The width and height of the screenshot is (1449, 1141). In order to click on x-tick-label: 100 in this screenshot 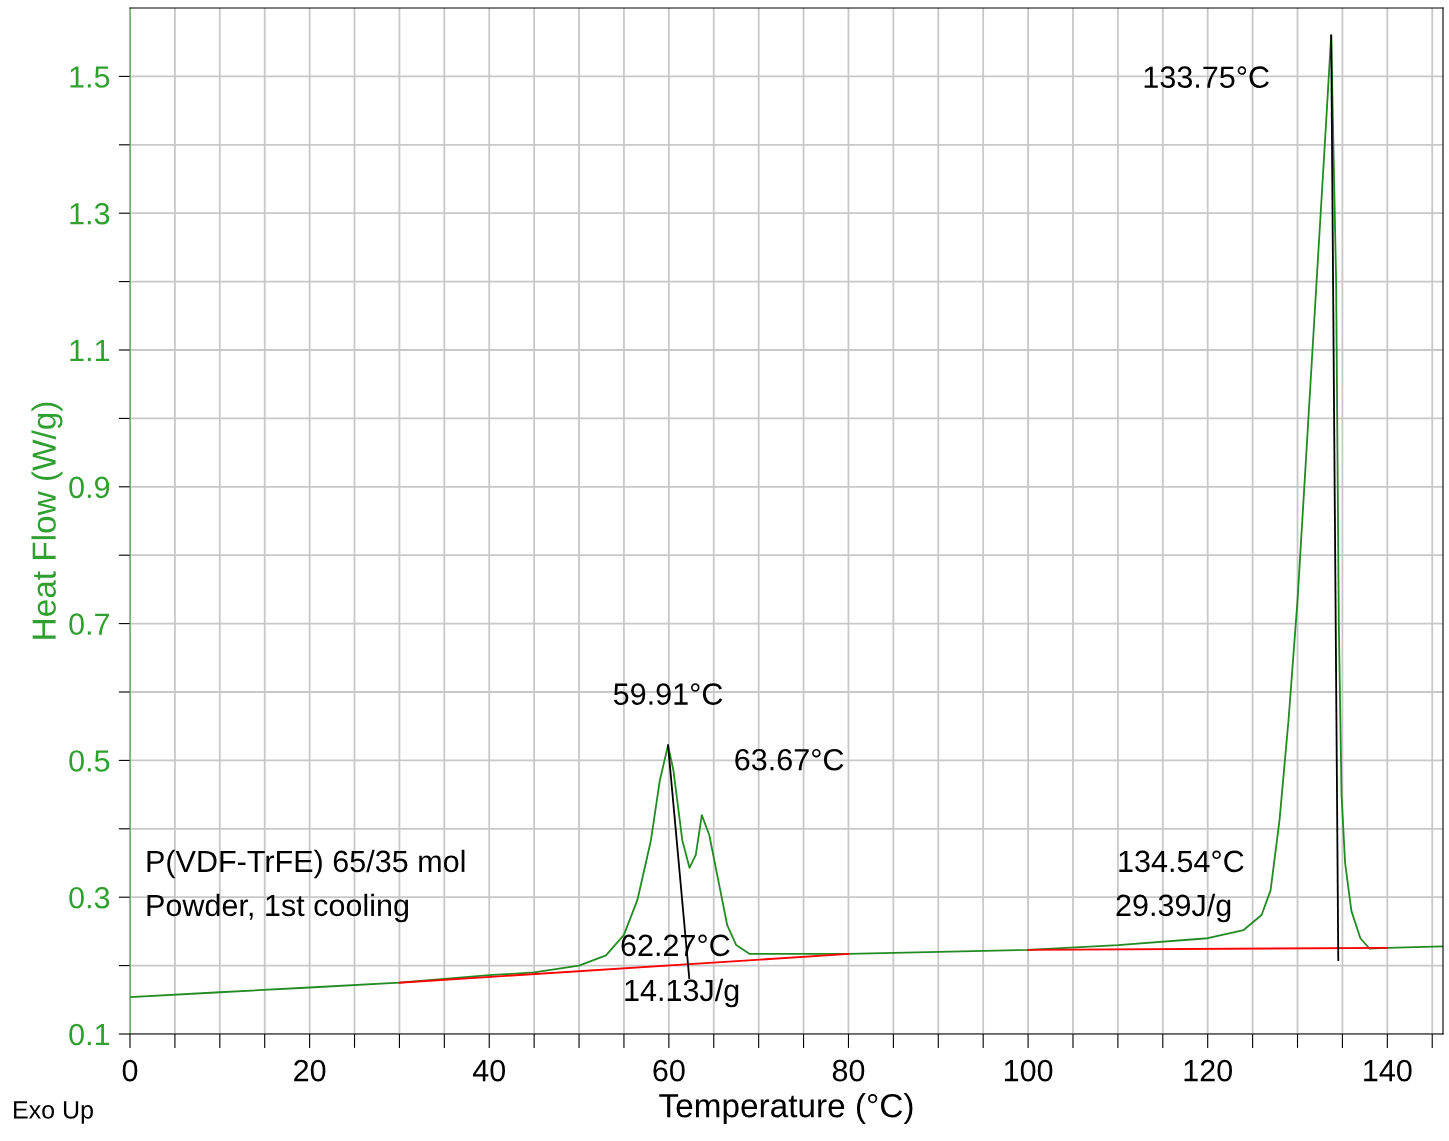, I will do `click(1028, 1070)`.